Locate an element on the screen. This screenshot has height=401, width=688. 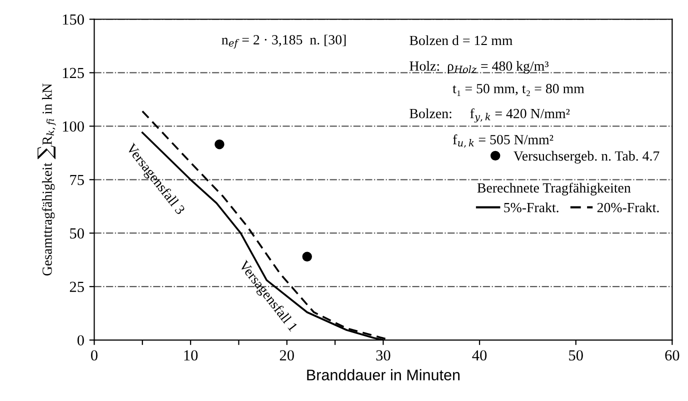
y-tick-label: 150 is located at coordinates (73, 19).